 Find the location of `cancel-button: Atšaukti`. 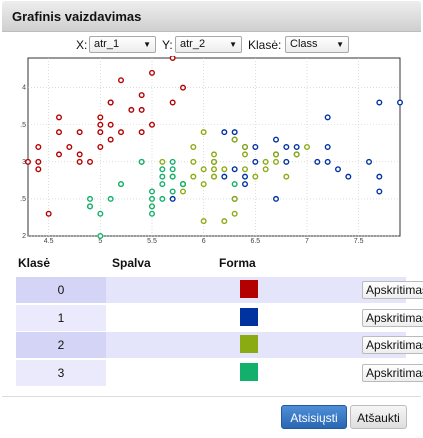

cancel-button: Atšaukti is located at coordinates (378, 417).